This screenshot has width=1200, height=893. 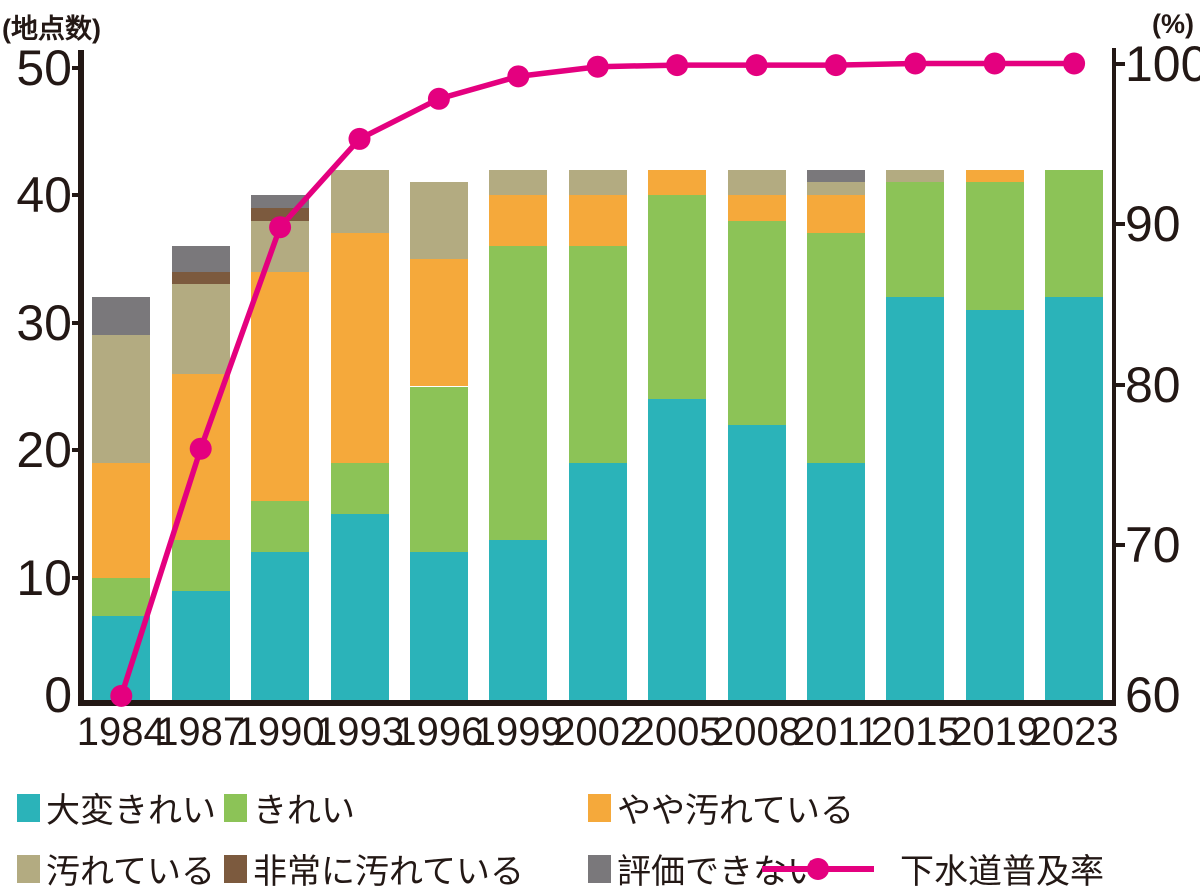 I want to click on x-axis-year-label: 1984, so click(x=121, y=732).